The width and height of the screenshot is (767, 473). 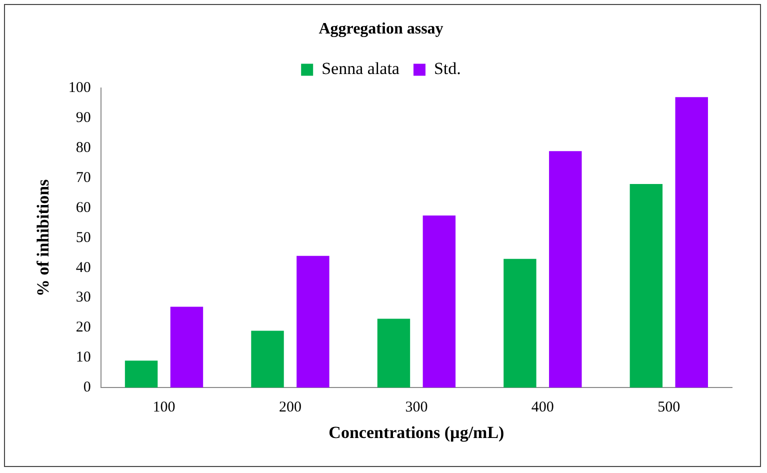 I want to click on y-tick-label: 80, so click(x=83, y=148).